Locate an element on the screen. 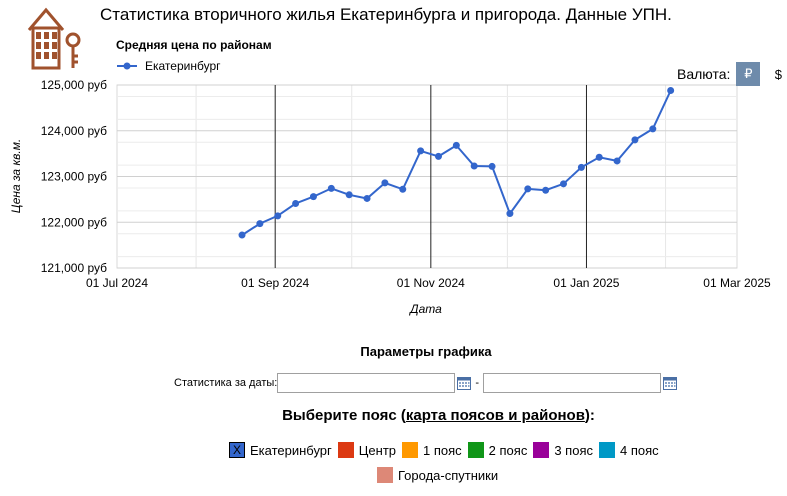 The width and height of the screenshot is (787, 496). zone-belt-3: 3 пояс is located at coordinates (563, 450).